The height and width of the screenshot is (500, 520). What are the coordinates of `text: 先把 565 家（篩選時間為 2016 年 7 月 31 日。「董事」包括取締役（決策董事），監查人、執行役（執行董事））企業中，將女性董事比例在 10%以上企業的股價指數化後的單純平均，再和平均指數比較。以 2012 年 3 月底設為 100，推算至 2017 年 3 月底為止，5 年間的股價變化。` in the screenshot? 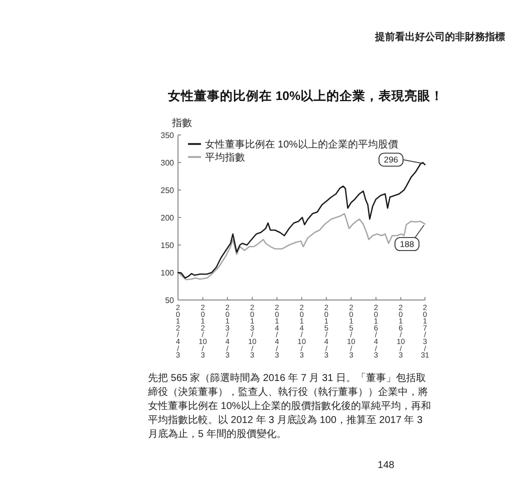 It's located at (289, 406).